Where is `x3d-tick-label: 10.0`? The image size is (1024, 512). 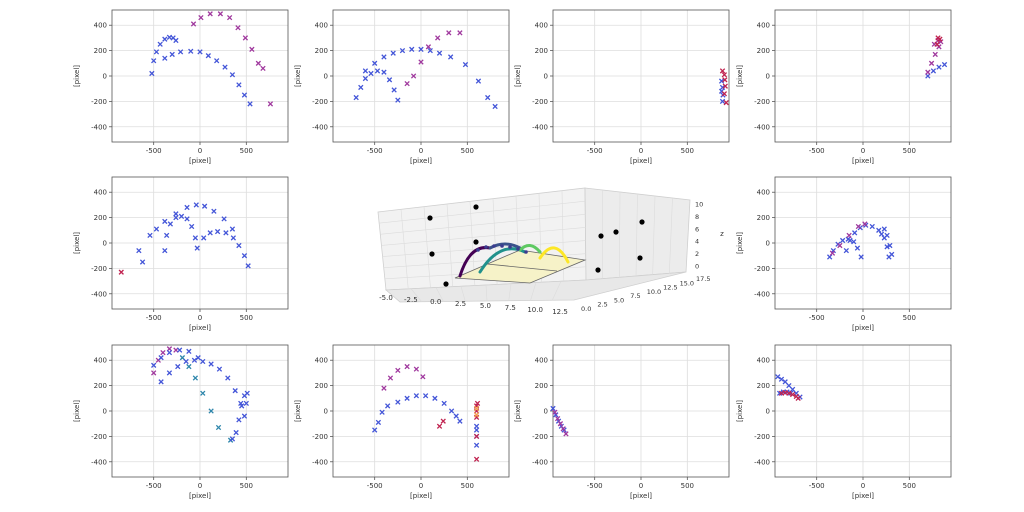 x3d-tick-label: 10.0 is located at coordinates (535, 310).